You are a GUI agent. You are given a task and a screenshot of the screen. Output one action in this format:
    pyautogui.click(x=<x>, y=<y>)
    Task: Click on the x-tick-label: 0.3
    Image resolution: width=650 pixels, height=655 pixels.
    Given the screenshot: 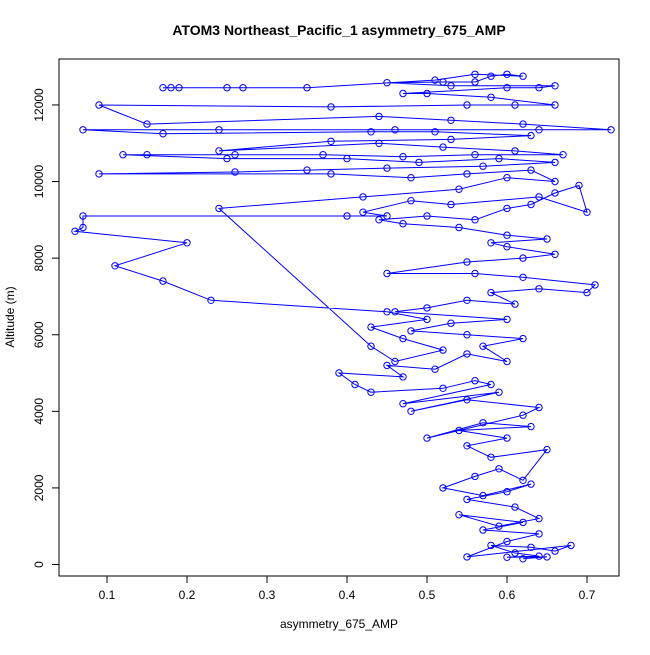 What is the action you would take?
    pyautogui.click(x=267, y=595)
    